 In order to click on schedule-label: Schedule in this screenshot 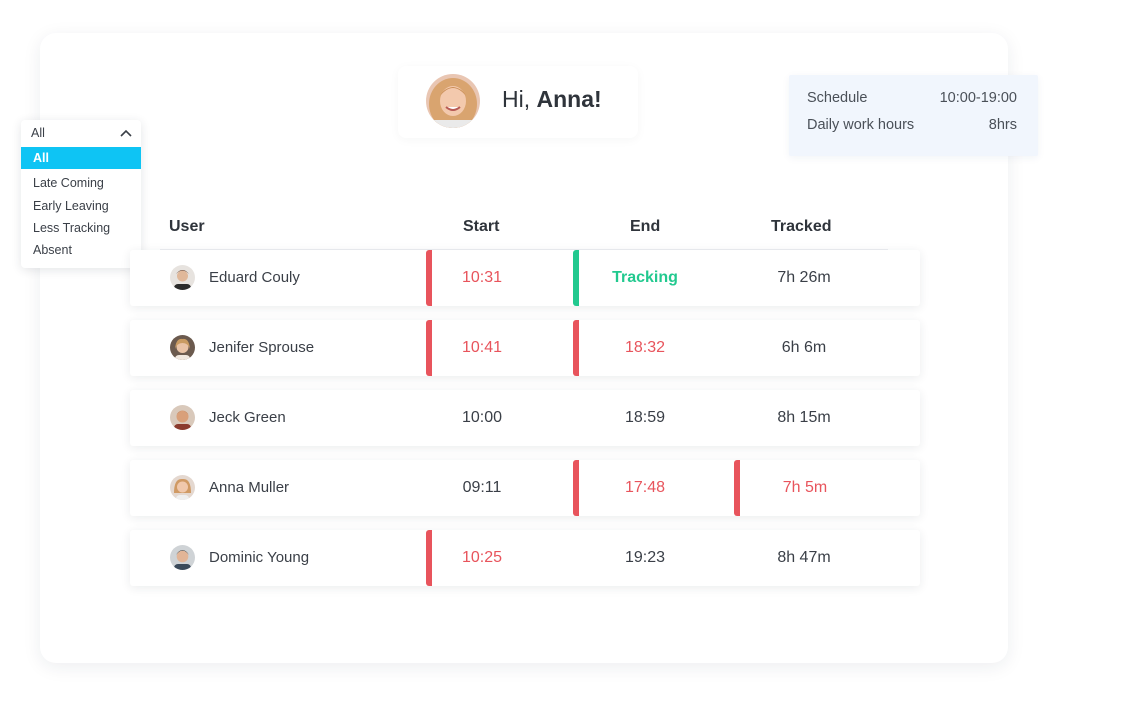, I will do `click(837, 98)`.